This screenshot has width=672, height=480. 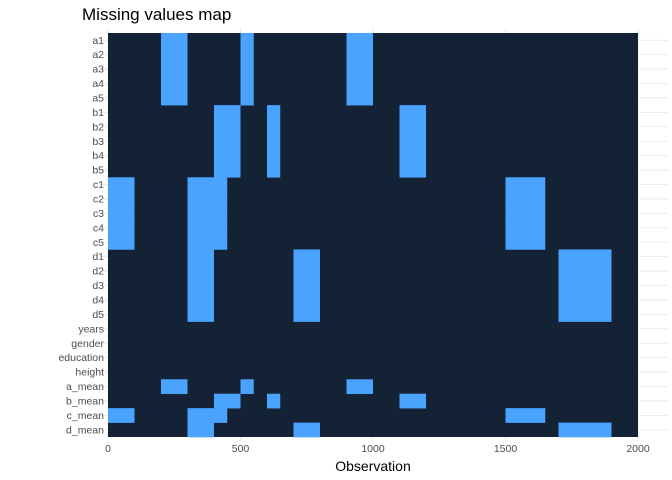 I want to click on y-tick-label: c3, so click(x=98, y=214).